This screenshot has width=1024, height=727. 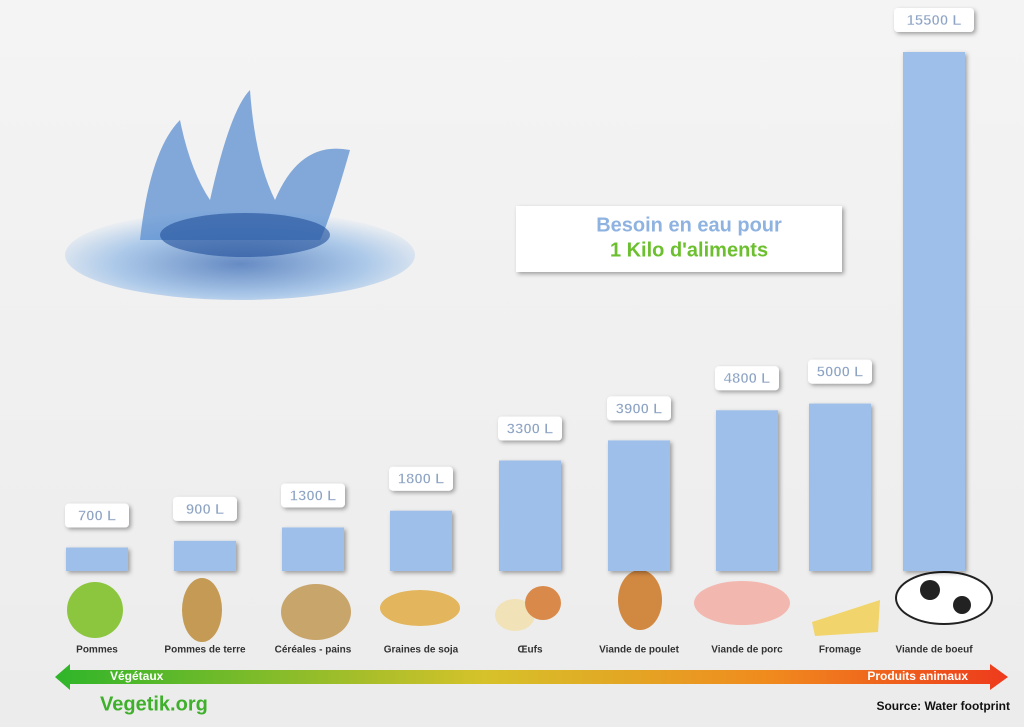 I want to click on x-tick-label: Viande de porc, so click(x=747, y=650).